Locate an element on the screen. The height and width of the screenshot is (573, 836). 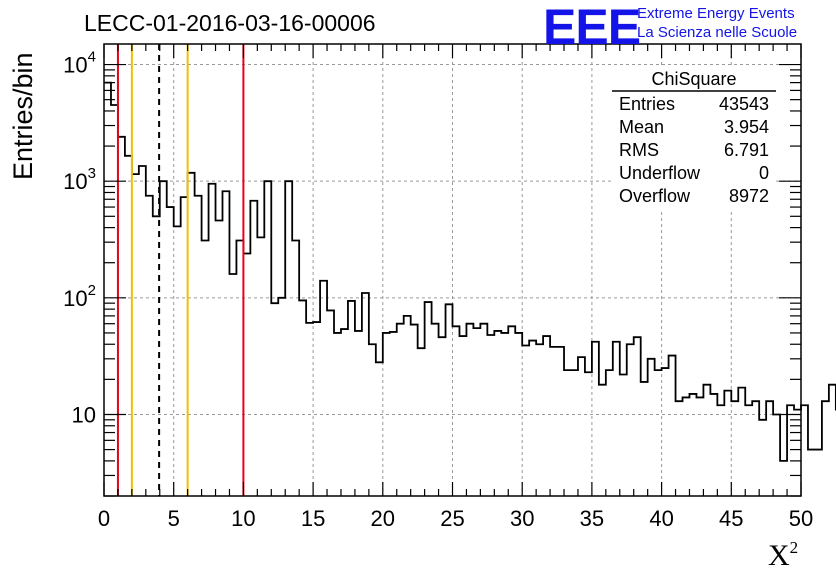
y-tick-label-exponent: 3 is located at coordinates (92, 173).